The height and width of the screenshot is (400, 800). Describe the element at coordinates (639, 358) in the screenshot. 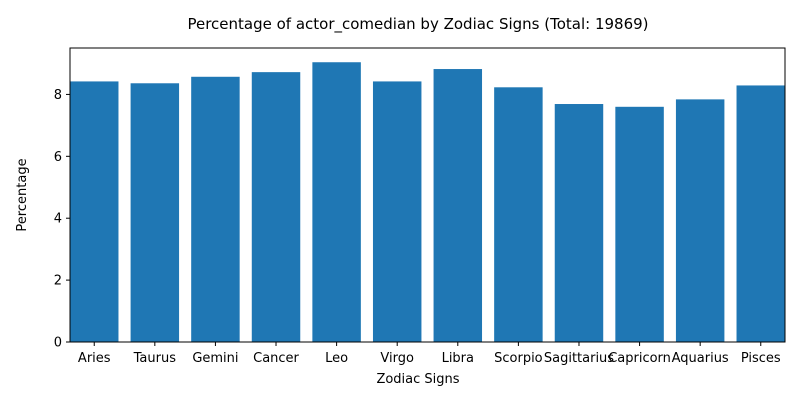

I see `x-tick-label: Capricorn` at that location.